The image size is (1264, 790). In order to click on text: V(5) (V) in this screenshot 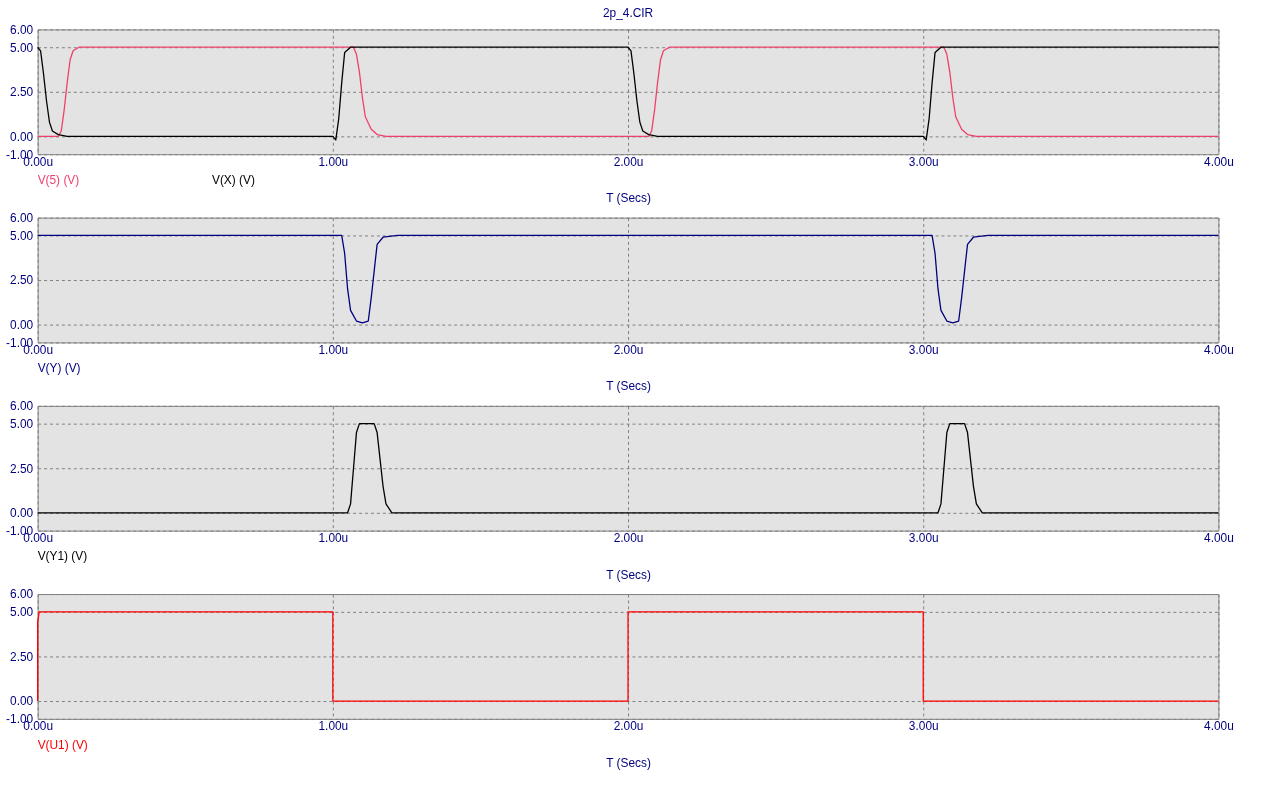, I will do `click(58, 179)`.